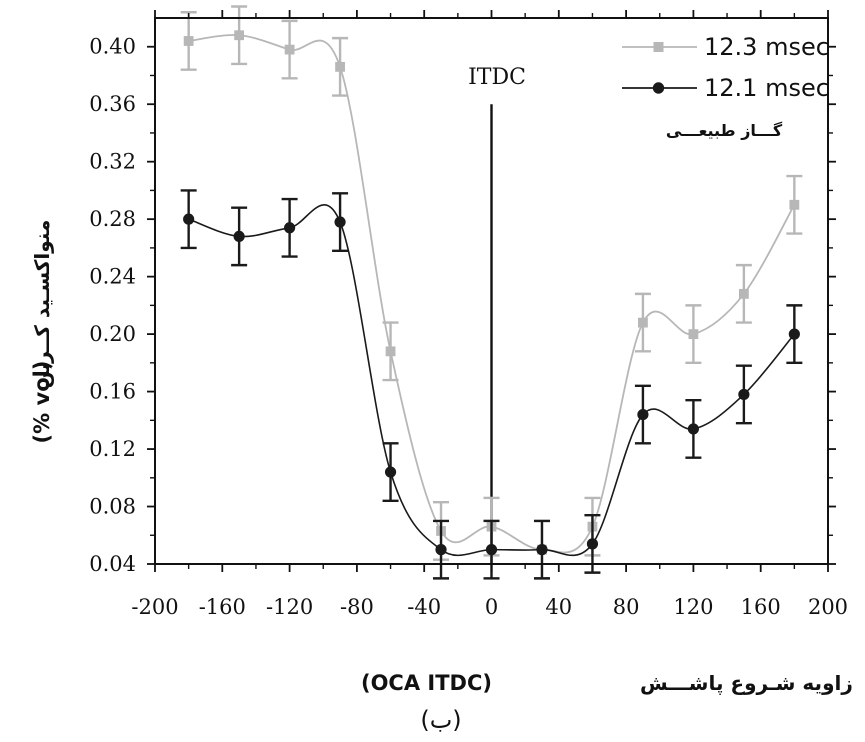 Image resolution: width=865 pixels, height=742 pixels. What do you see at coordinates (746, 683) in the screenshot?
I see `x-axis-title-persian: زاویه شـروع پاشـــش` at bounding box center [746, 683].